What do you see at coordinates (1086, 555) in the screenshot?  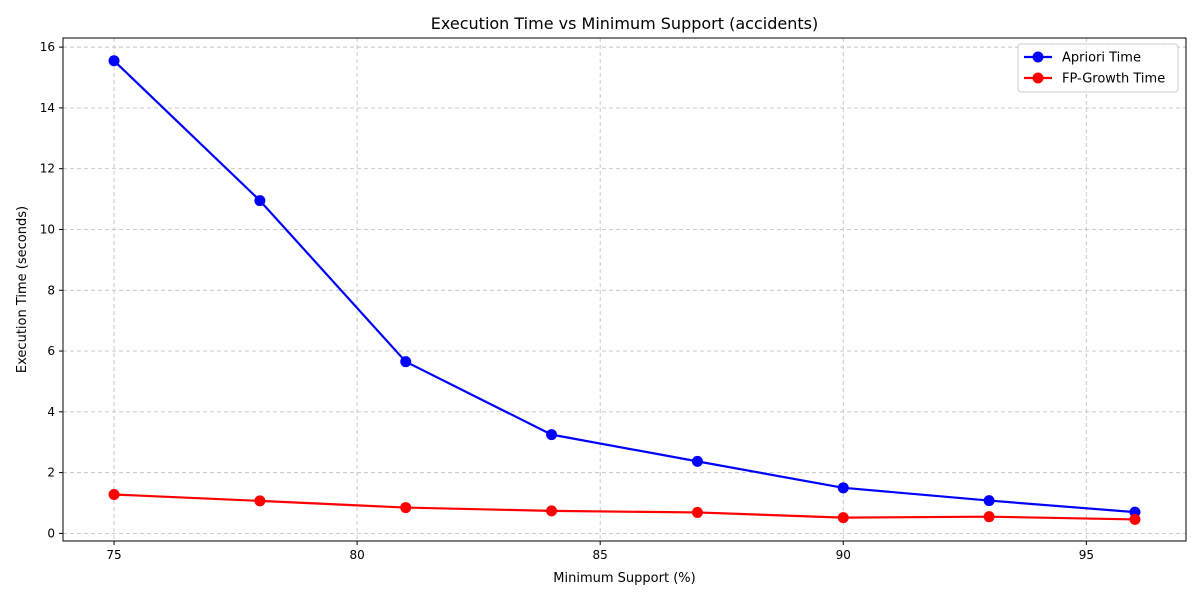 I see `x-tick-label: 95` at bounding box center [1086, 555].